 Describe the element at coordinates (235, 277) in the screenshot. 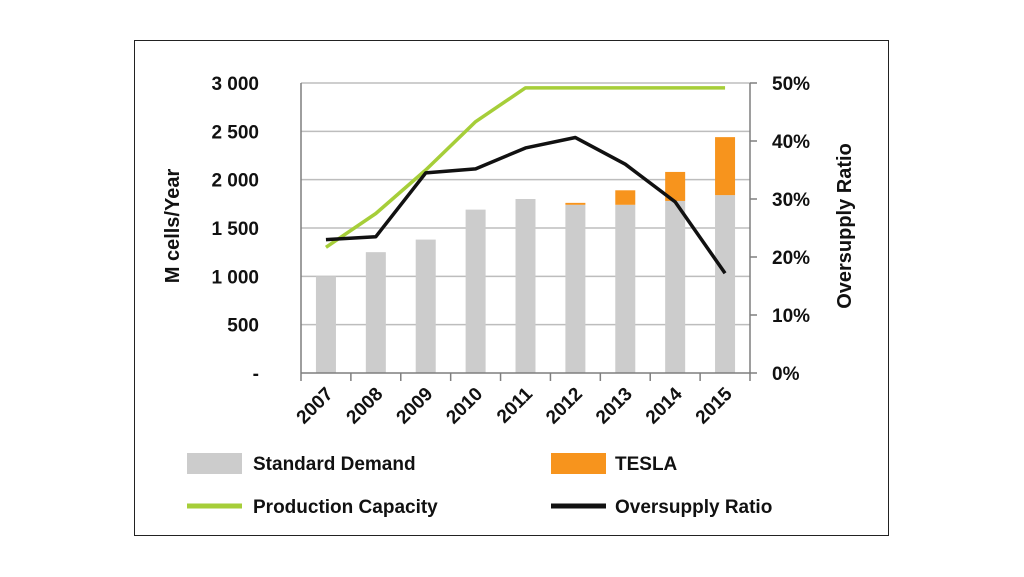

I see `y-tick-label: 1 000` at that location.